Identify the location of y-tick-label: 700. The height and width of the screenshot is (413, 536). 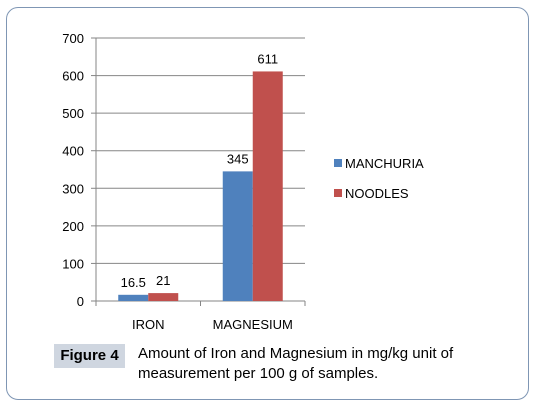
(73, 38).